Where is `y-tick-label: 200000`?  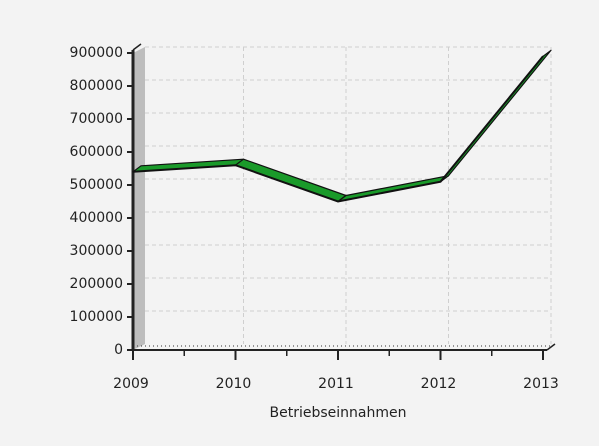
y-tick-label: 200000 is located at coordinates (96, 284).